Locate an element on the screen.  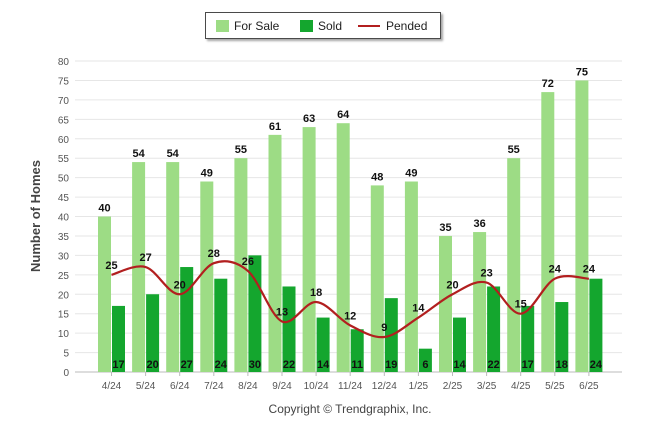
pended-line is located at coordinates (350, 299).